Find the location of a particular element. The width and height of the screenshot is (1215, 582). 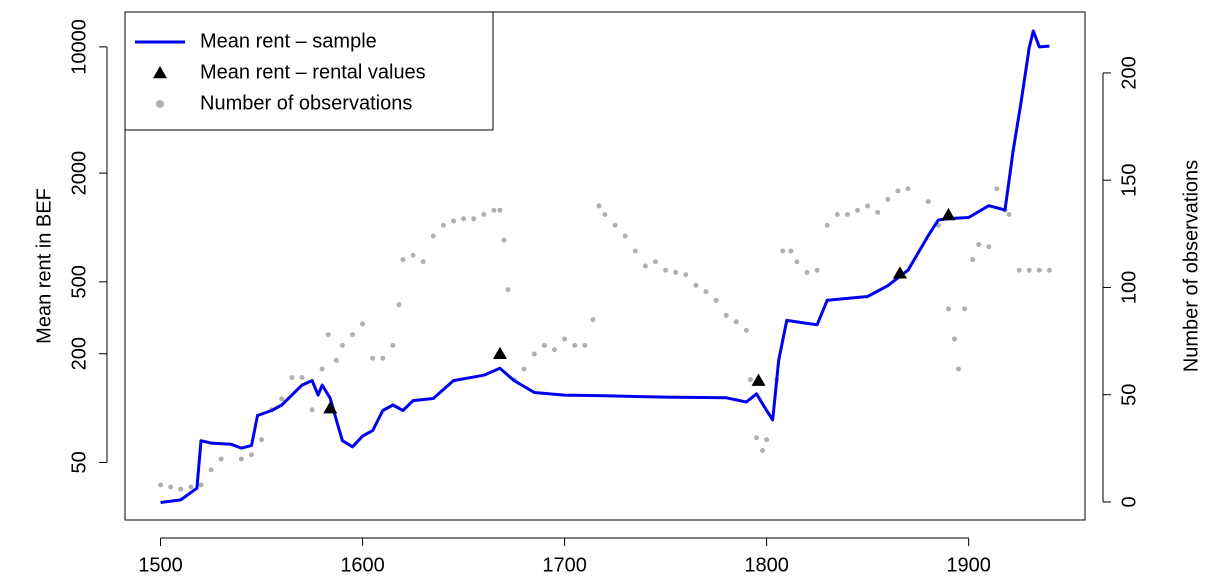

y2-tick-label: 0 is located at coordinates (1129, 501).